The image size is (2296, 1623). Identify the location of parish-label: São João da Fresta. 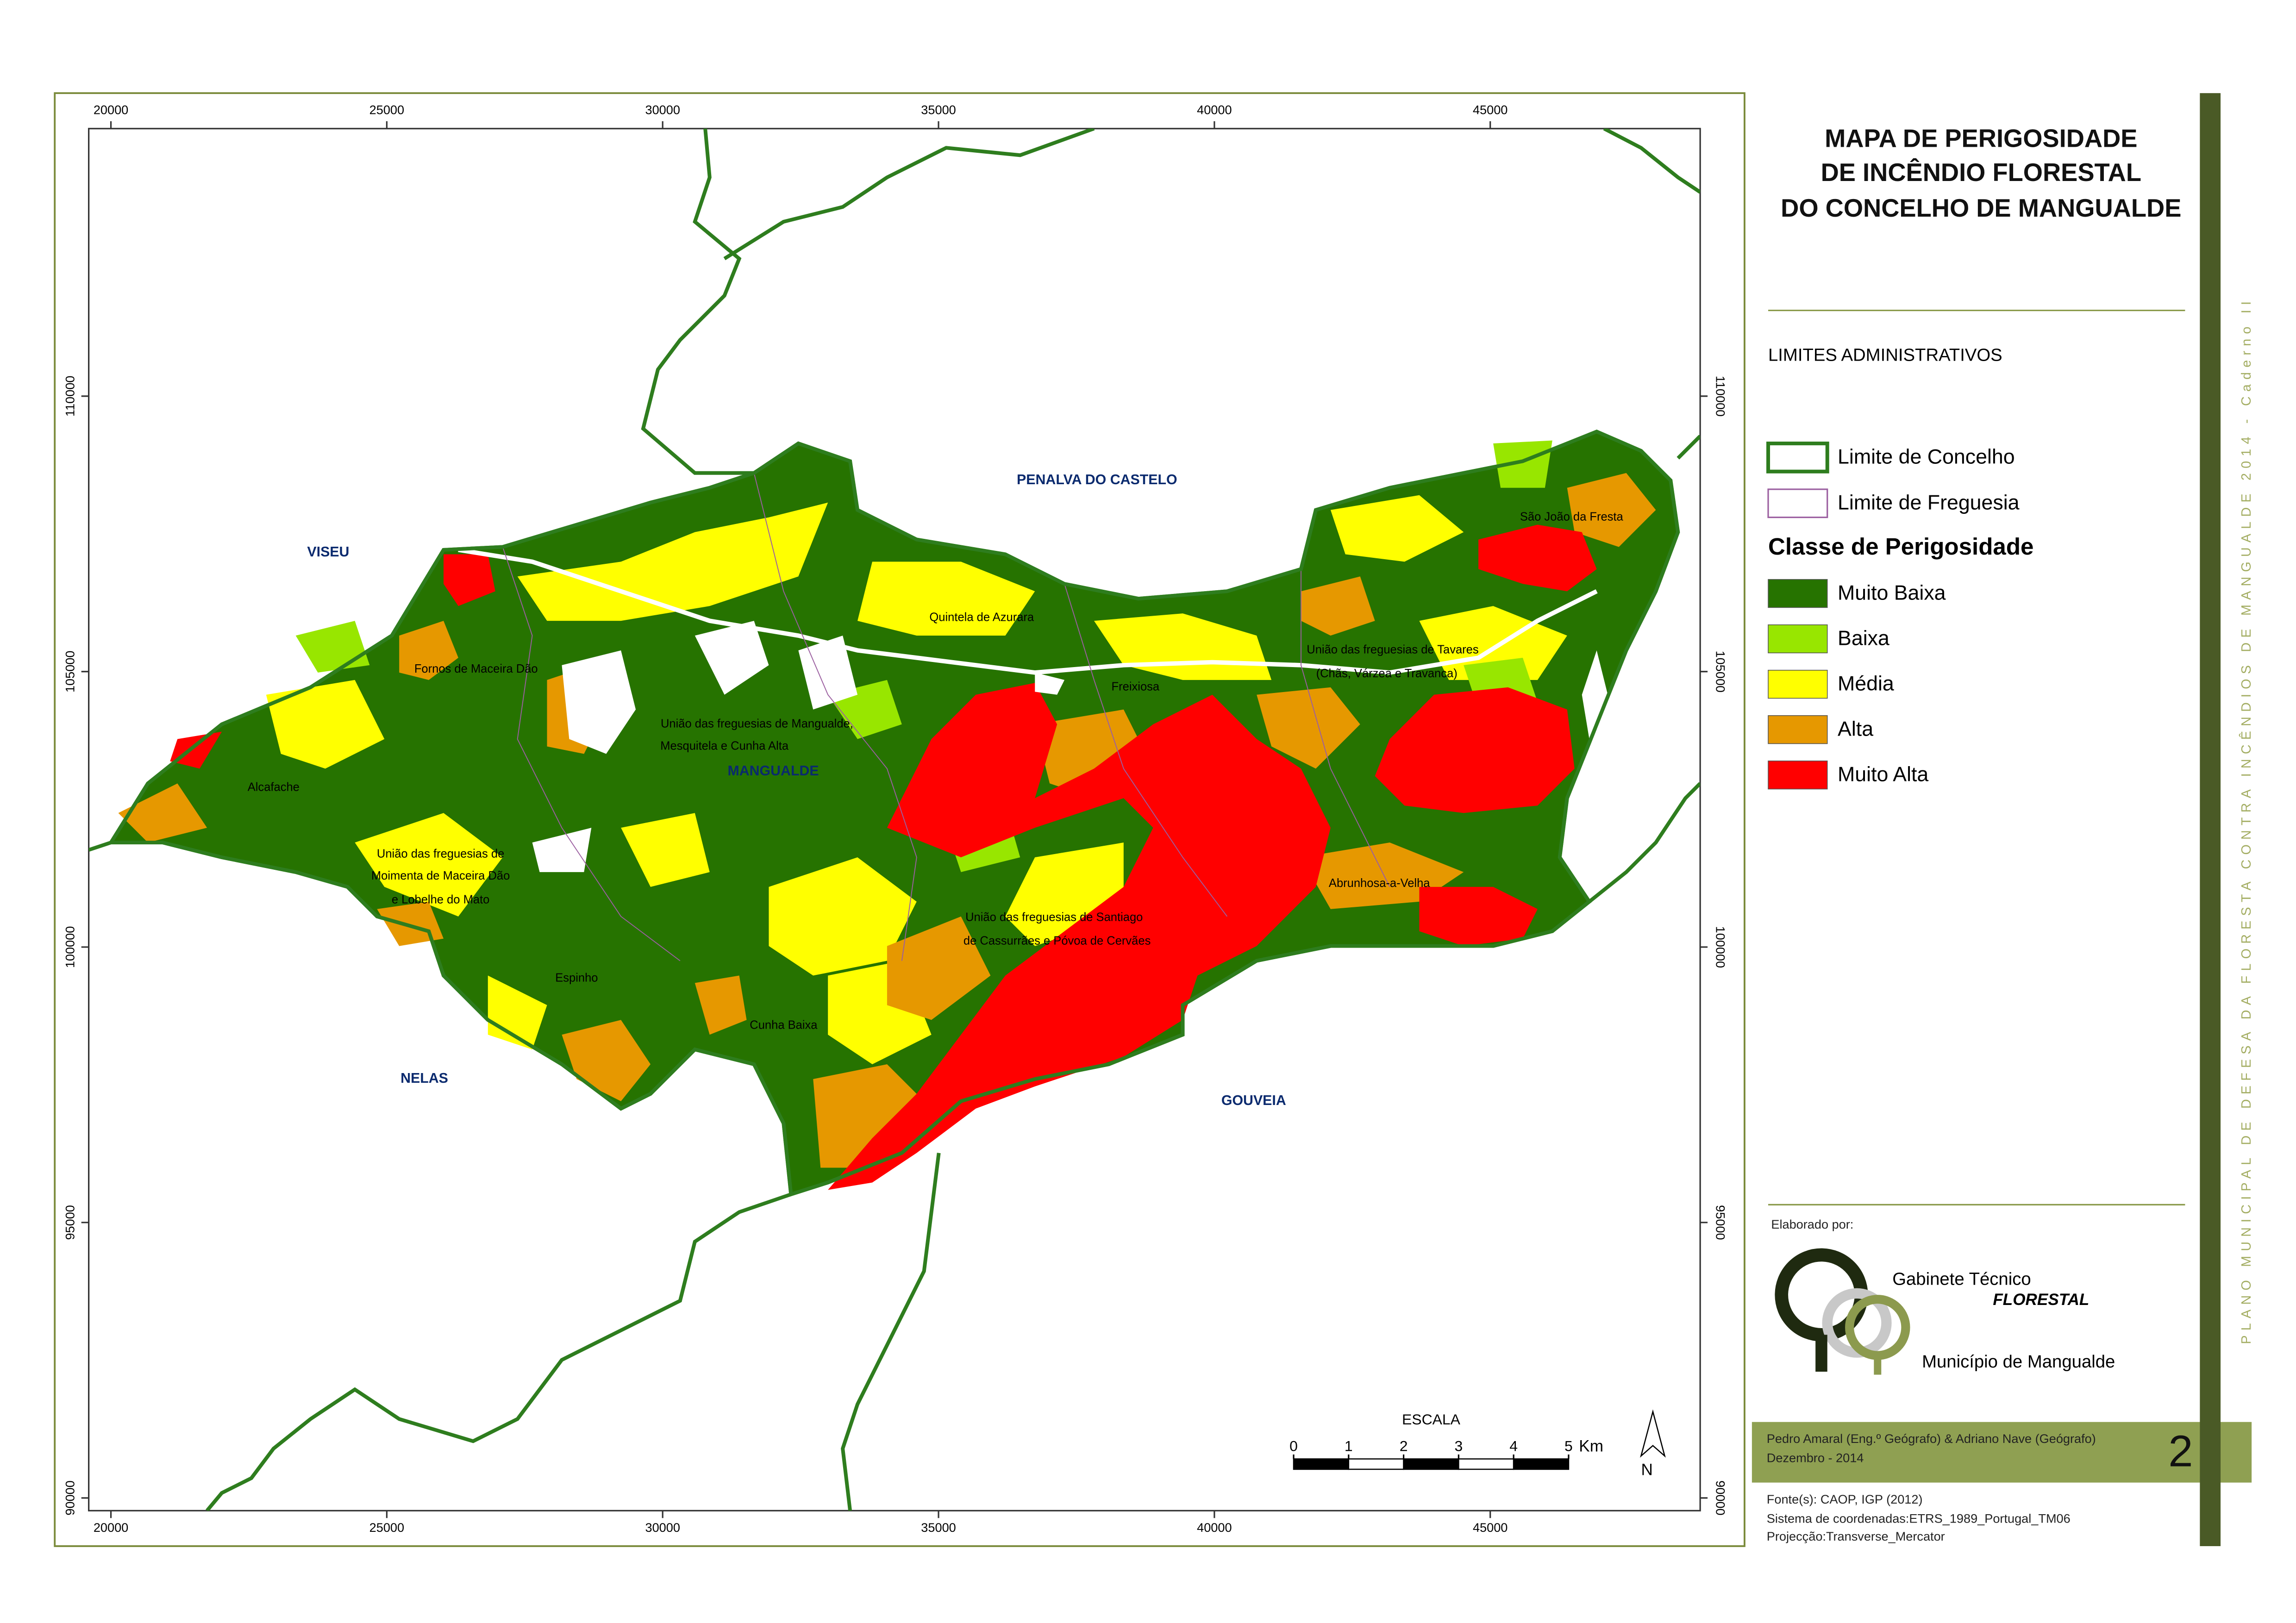
(1572, 517).